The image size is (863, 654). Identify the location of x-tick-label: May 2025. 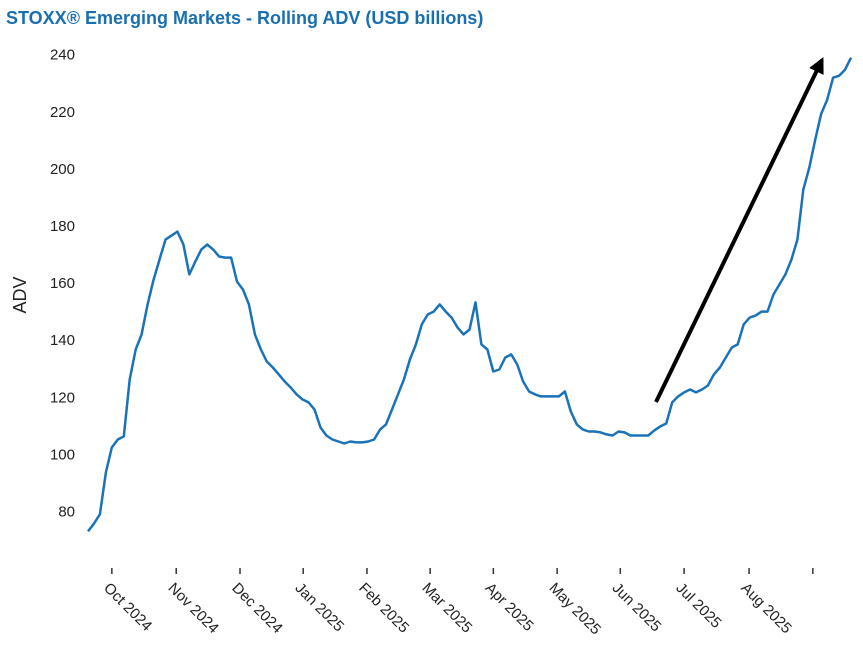
(574, 609).